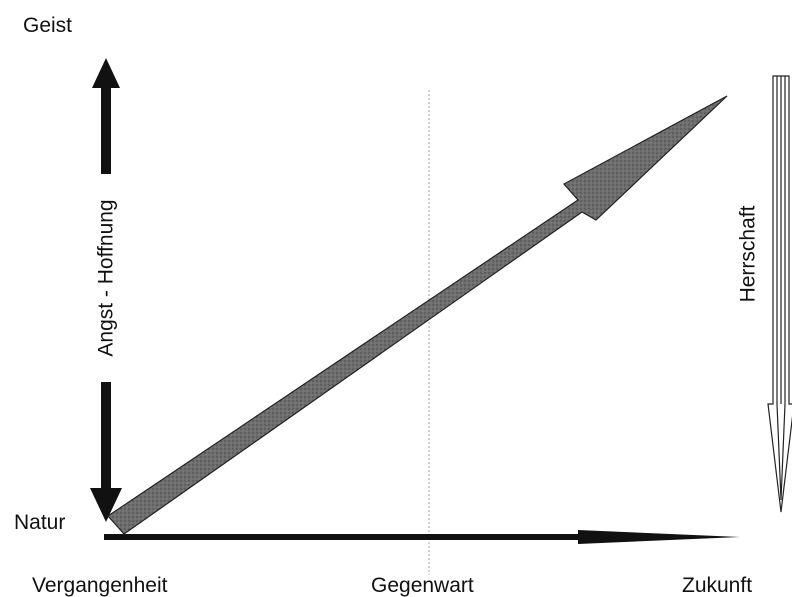  Describe the element at coordinates (40, 522) in the screenshot. I see `label-natur: Natur` at that location.